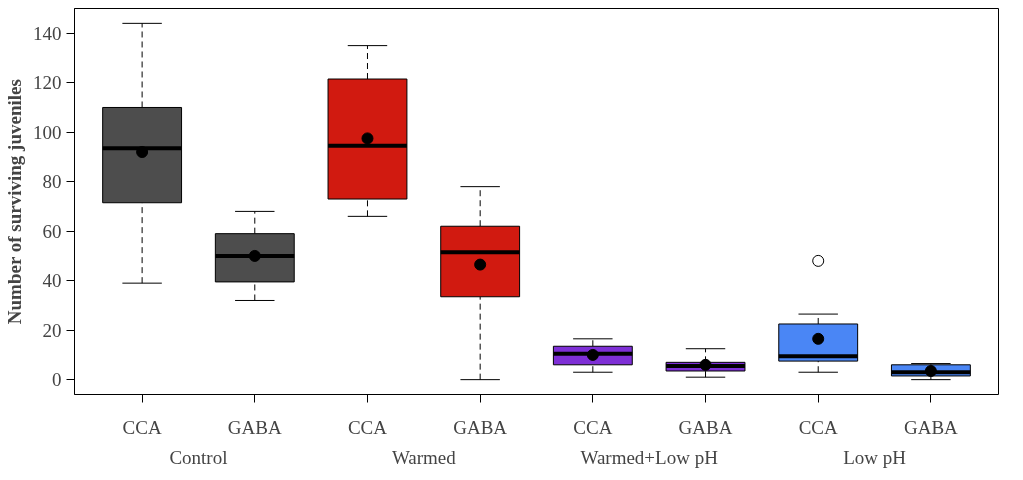 This screenshot has height=480, width=1023. What do you see at coordinates (47, 83) in the screenshot?
I see `y-tick-label: 120` at bounding box center [47, 83].